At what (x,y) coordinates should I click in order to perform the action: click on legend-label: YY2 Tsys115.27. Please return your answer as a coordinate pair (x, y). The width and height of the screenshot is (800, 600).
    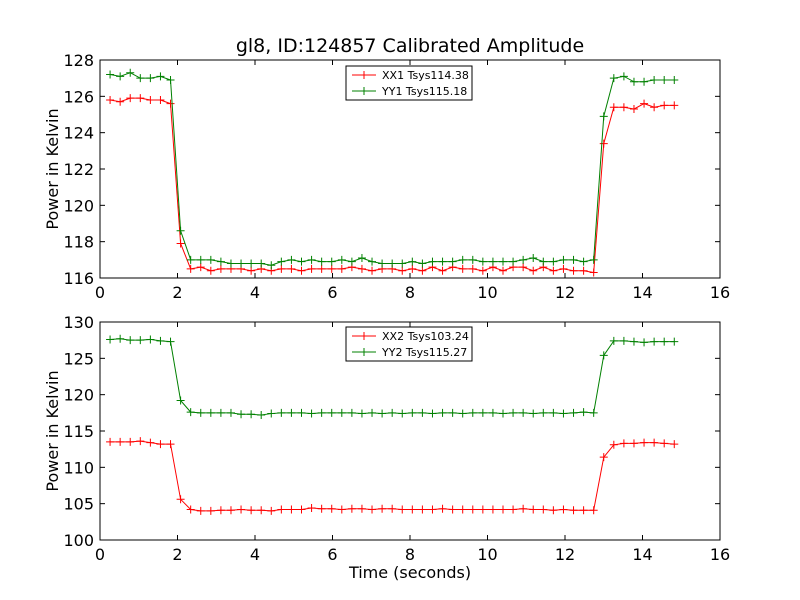
    Looking at the image, I should click on (424, 352).